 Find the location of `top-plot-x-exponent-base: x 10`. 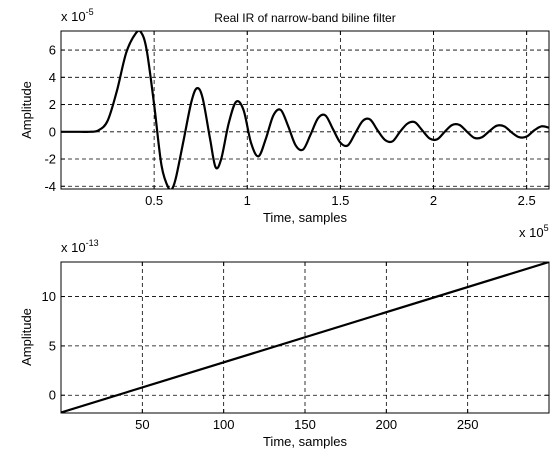

top-plot-x-exponent-base: x 10 is located at coordinates (531, 232).